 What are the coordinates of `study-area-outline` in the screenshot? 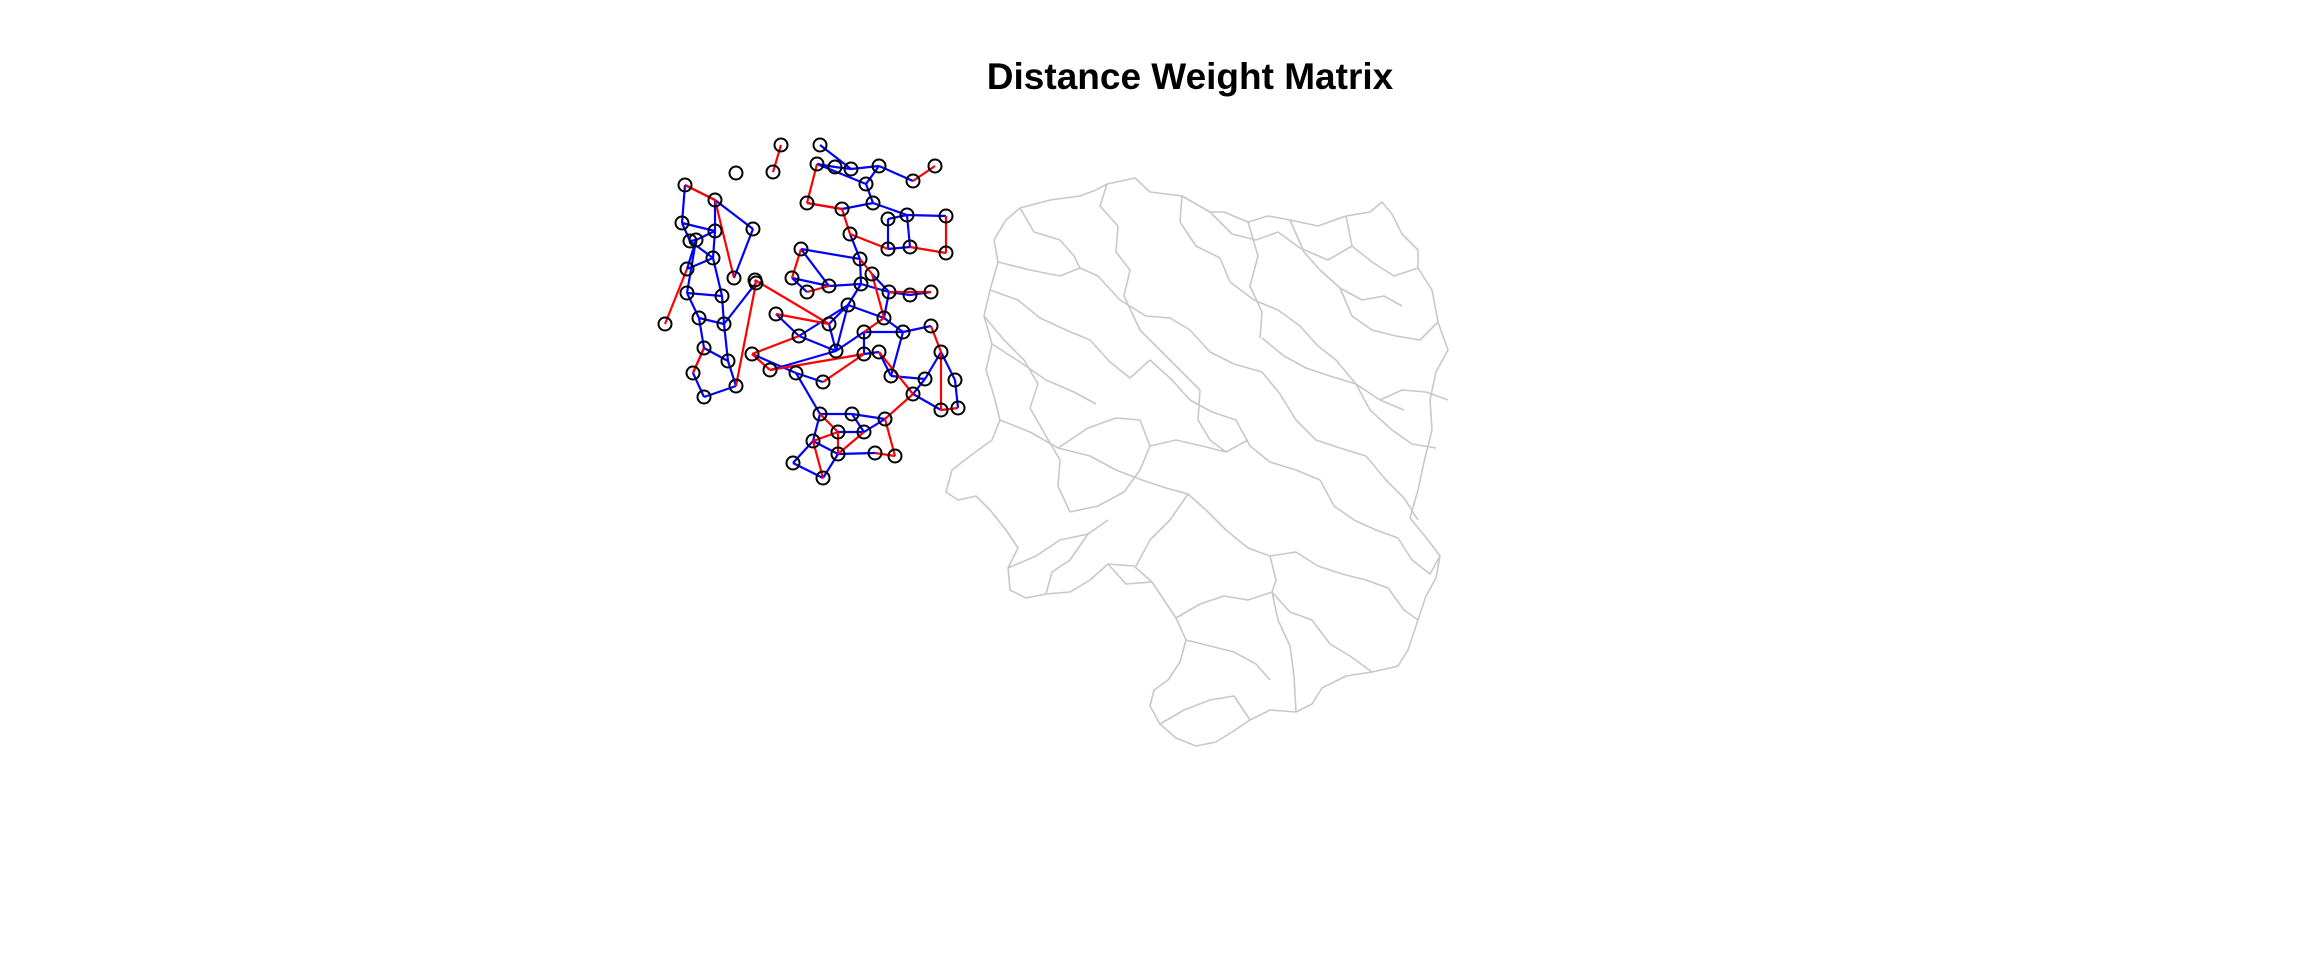 It's located at (1197, 462).